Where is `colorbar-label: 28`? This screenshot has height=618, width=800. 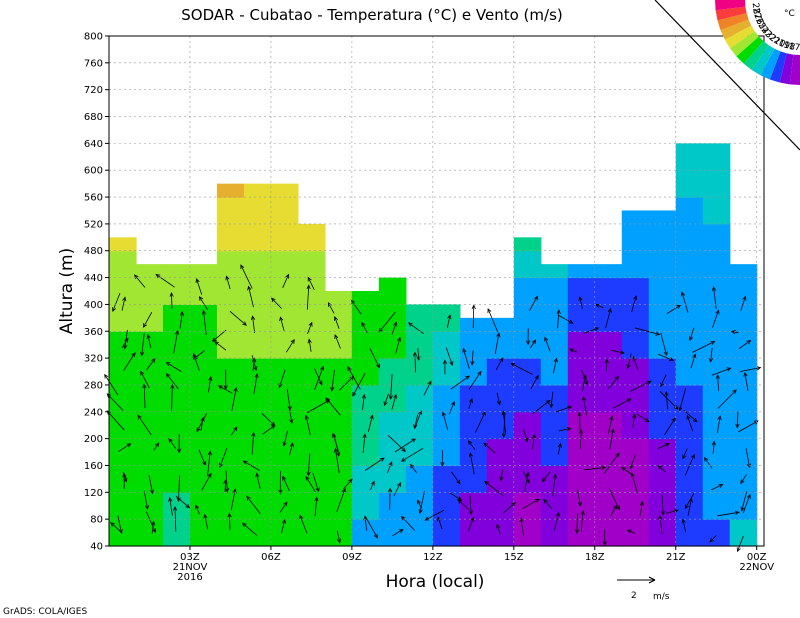 colorbar-label: 28 is located at coordinates (755, 8).